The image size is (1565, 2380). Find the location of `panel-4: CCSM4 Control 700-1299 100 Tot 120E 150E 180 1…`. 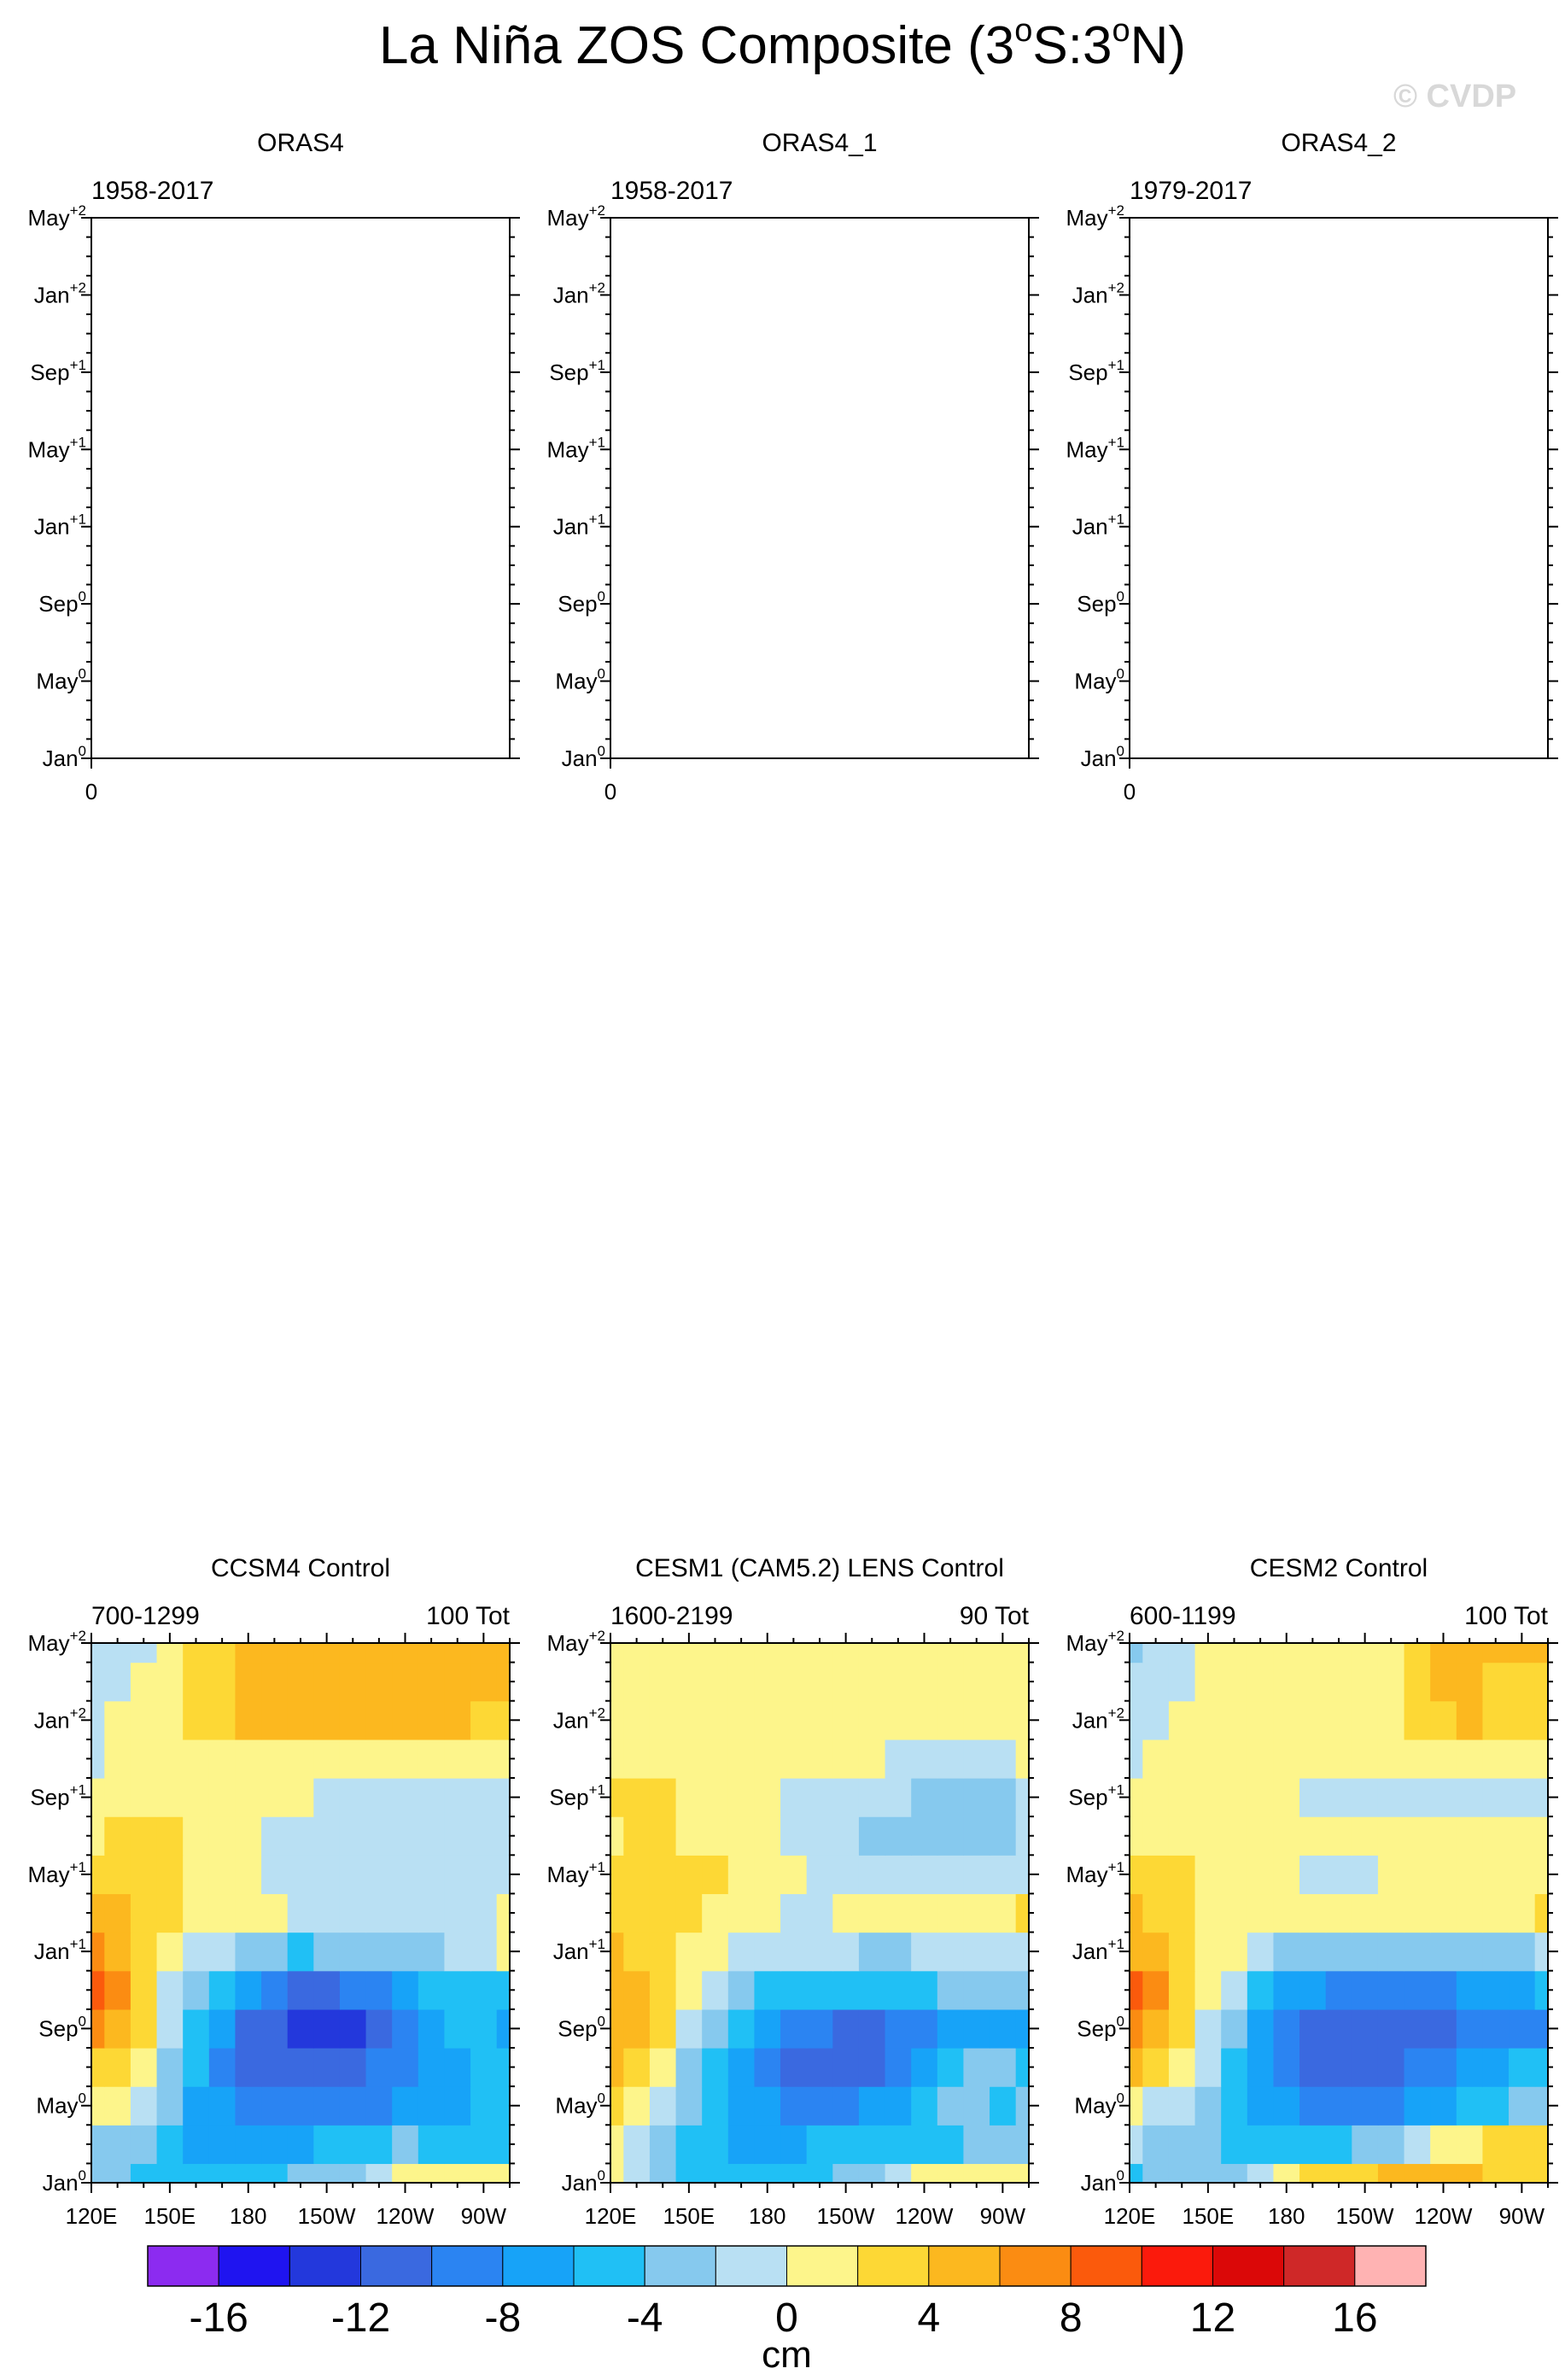

panel-4: CCSM4 Control 700-1299 100 Tot 120E 150E 180 1… is located at coordinates (293, 1891).